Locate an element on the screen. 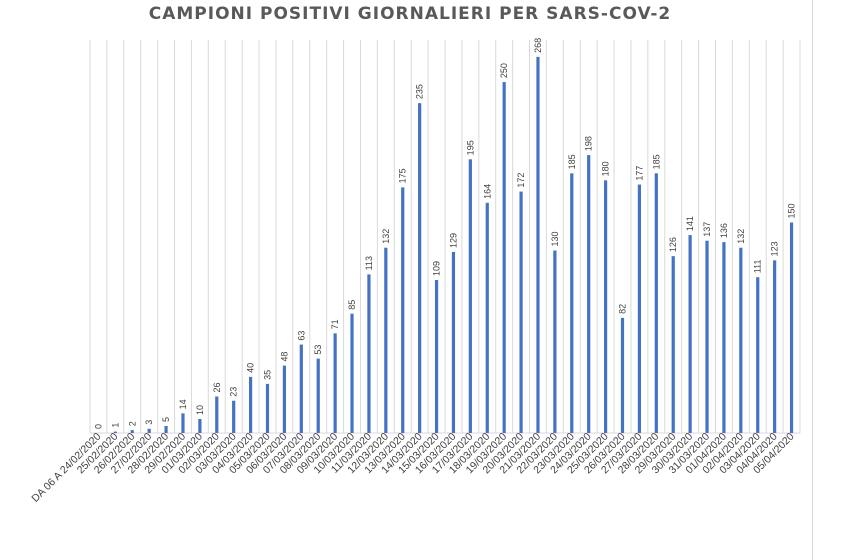 The width and height of the screenshot is (850, 560). data-label: 126 is located at coordinates (673, 244).